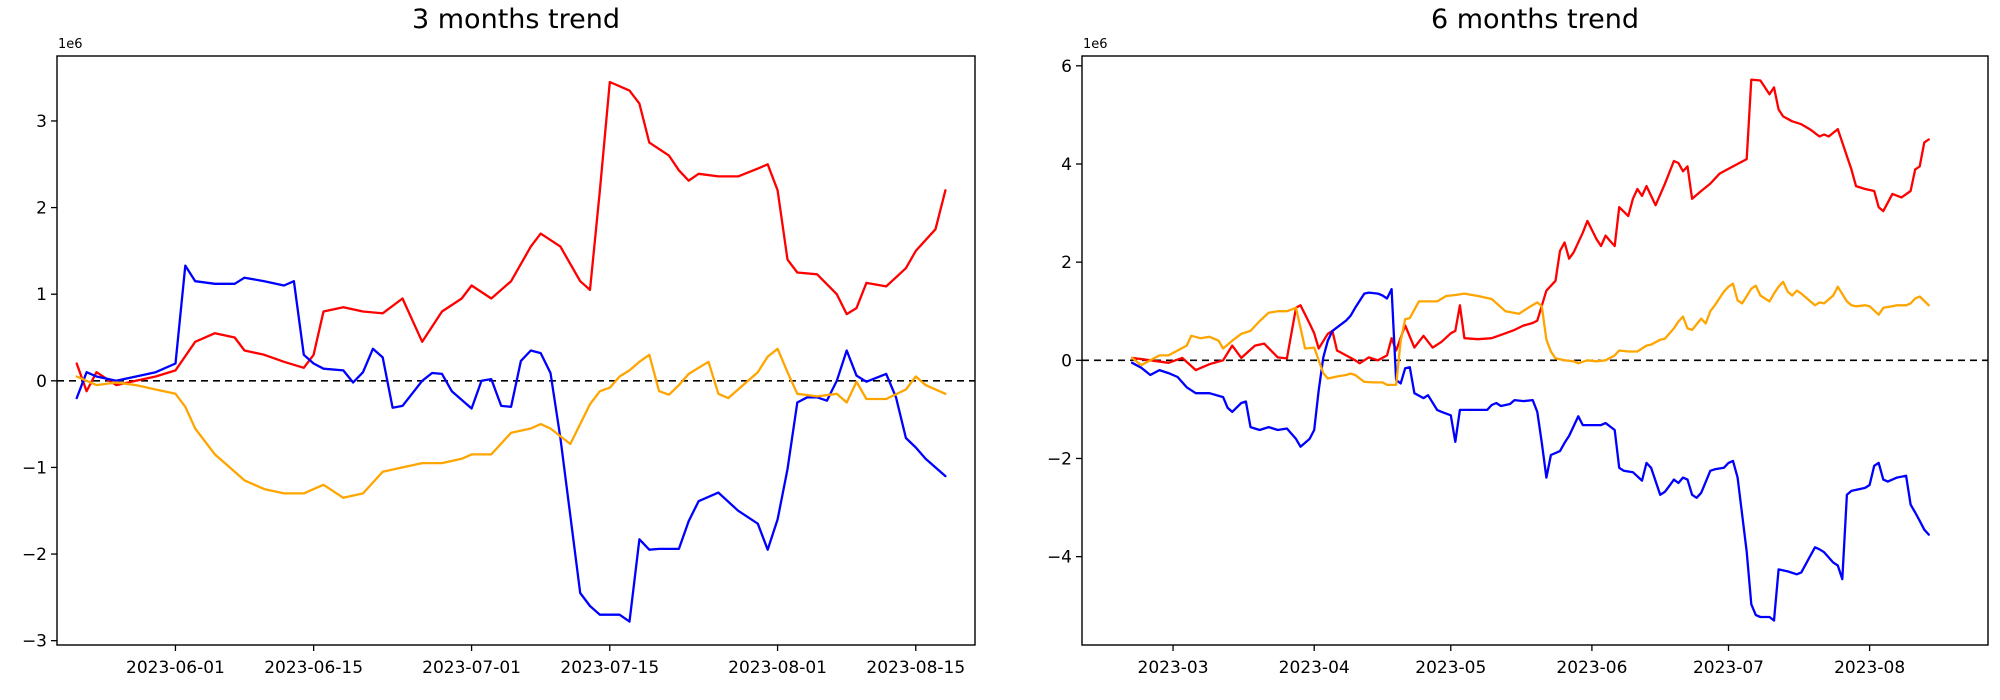 This screenshot has height=700, width=2000. I want to click on x-tick-label: 2023-04, so click(1314, 668).